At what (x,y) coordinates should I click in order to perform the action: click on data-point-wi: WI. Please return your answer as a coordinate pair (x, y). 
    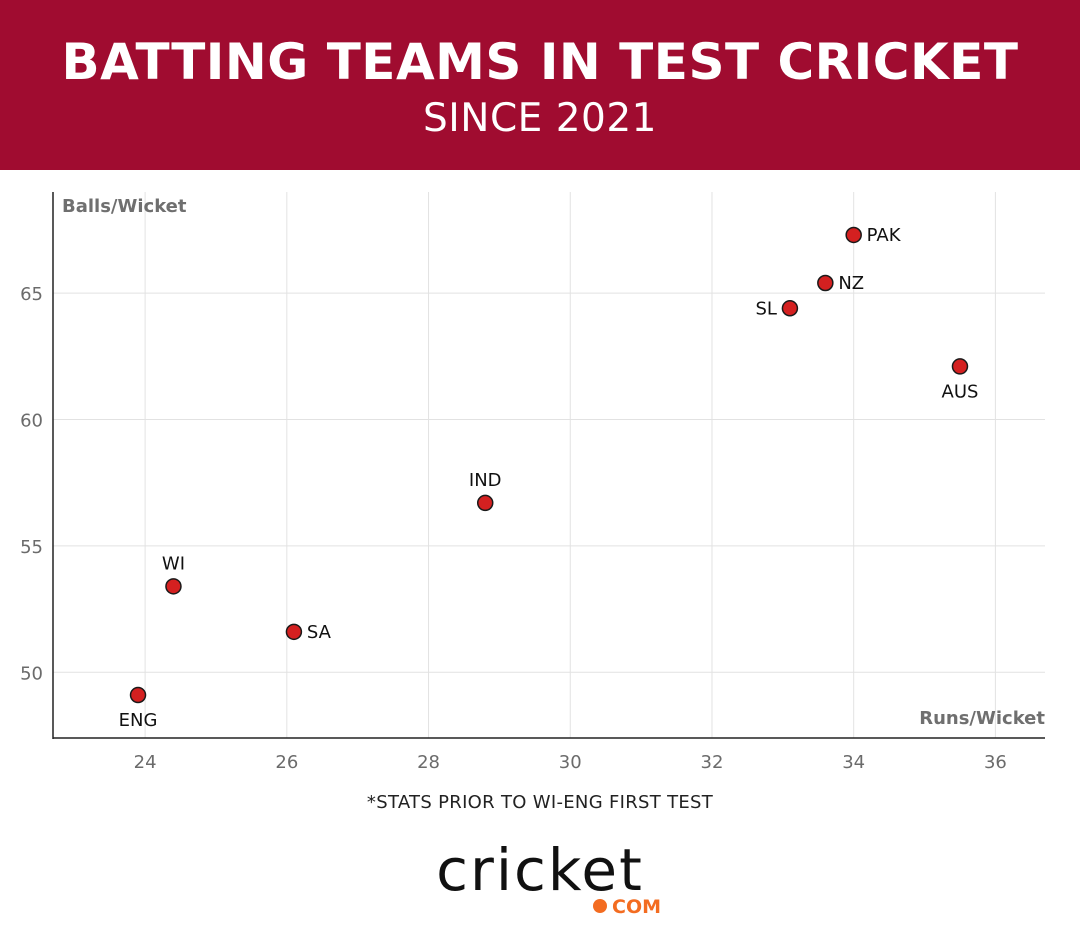
    Looking at the image, I should click on (173, 574).